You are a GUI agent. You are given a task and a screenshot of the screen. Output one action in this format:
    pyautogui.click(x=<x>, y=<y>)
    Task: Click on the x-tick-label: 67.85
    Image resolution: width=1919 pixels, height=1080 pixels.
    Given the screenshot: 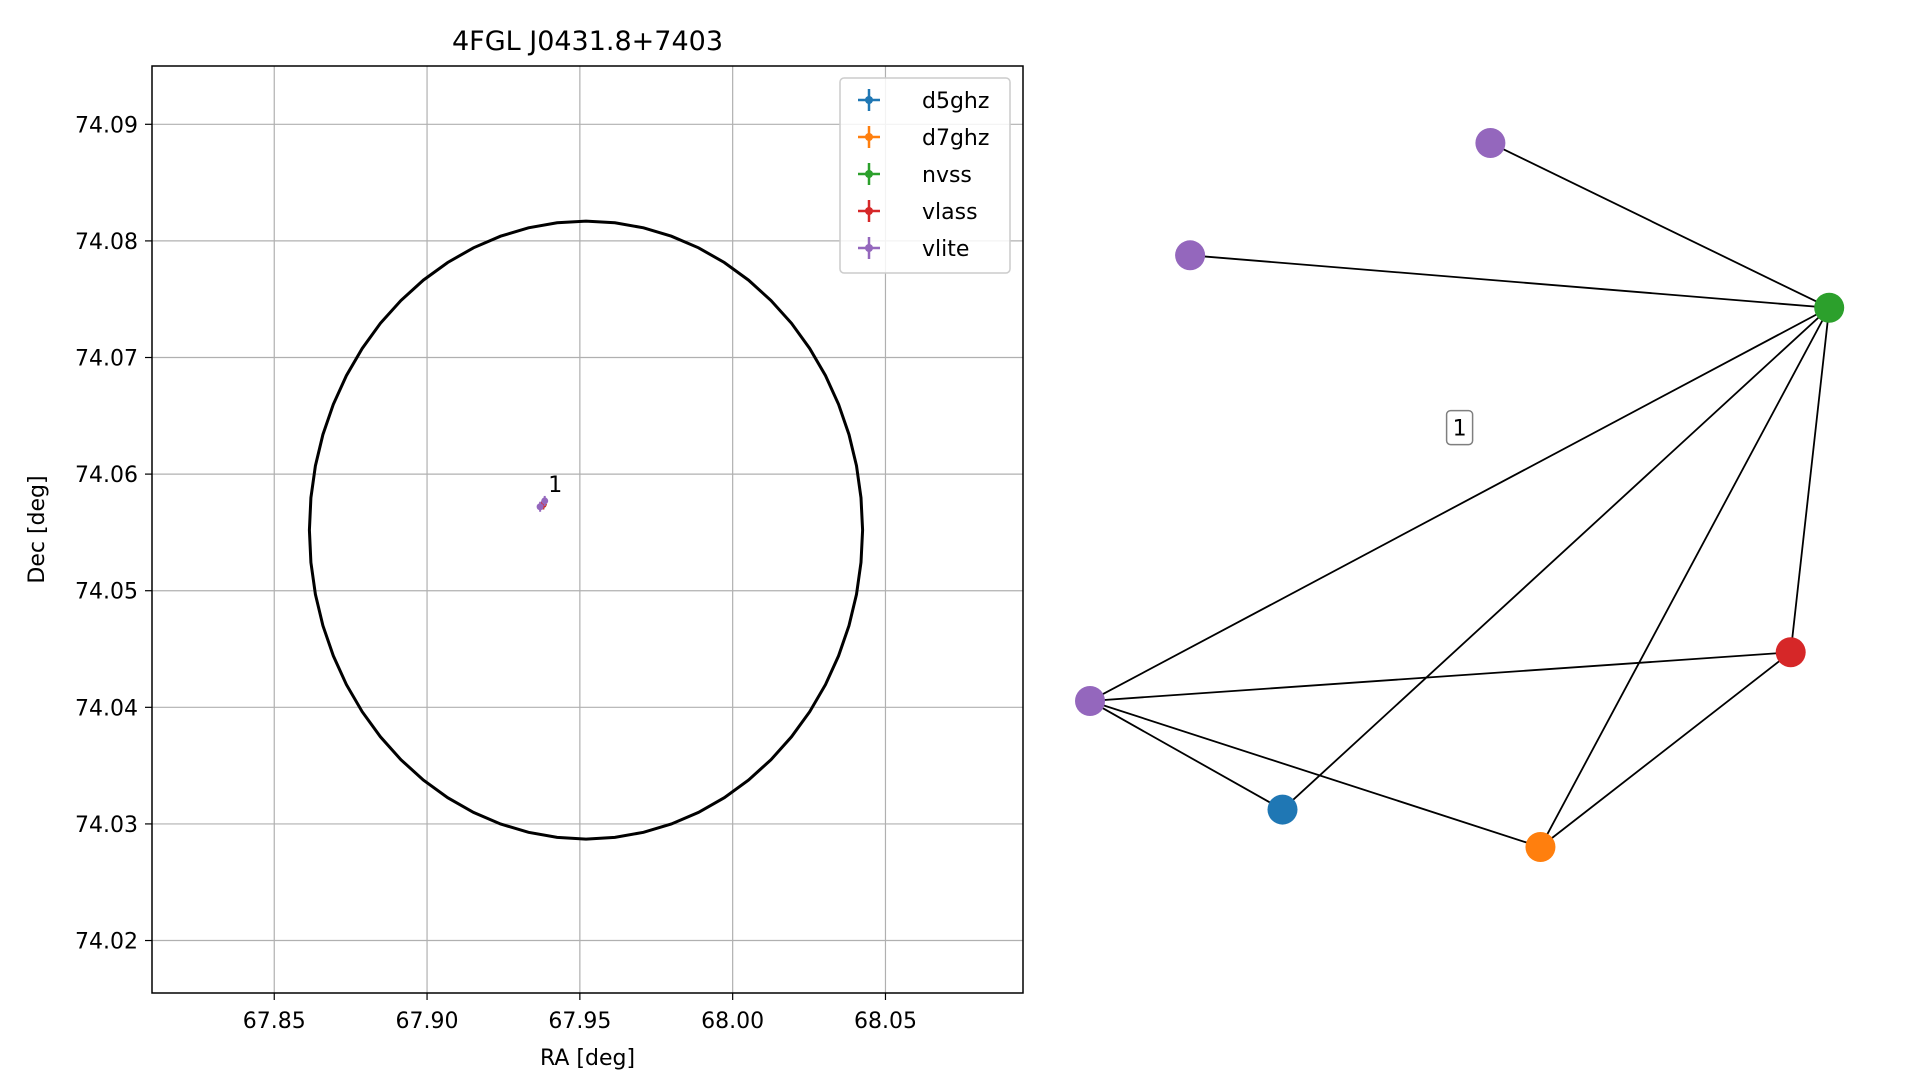 What is the action you would take?
    pyautogui.click(x=274, y=1021)
    